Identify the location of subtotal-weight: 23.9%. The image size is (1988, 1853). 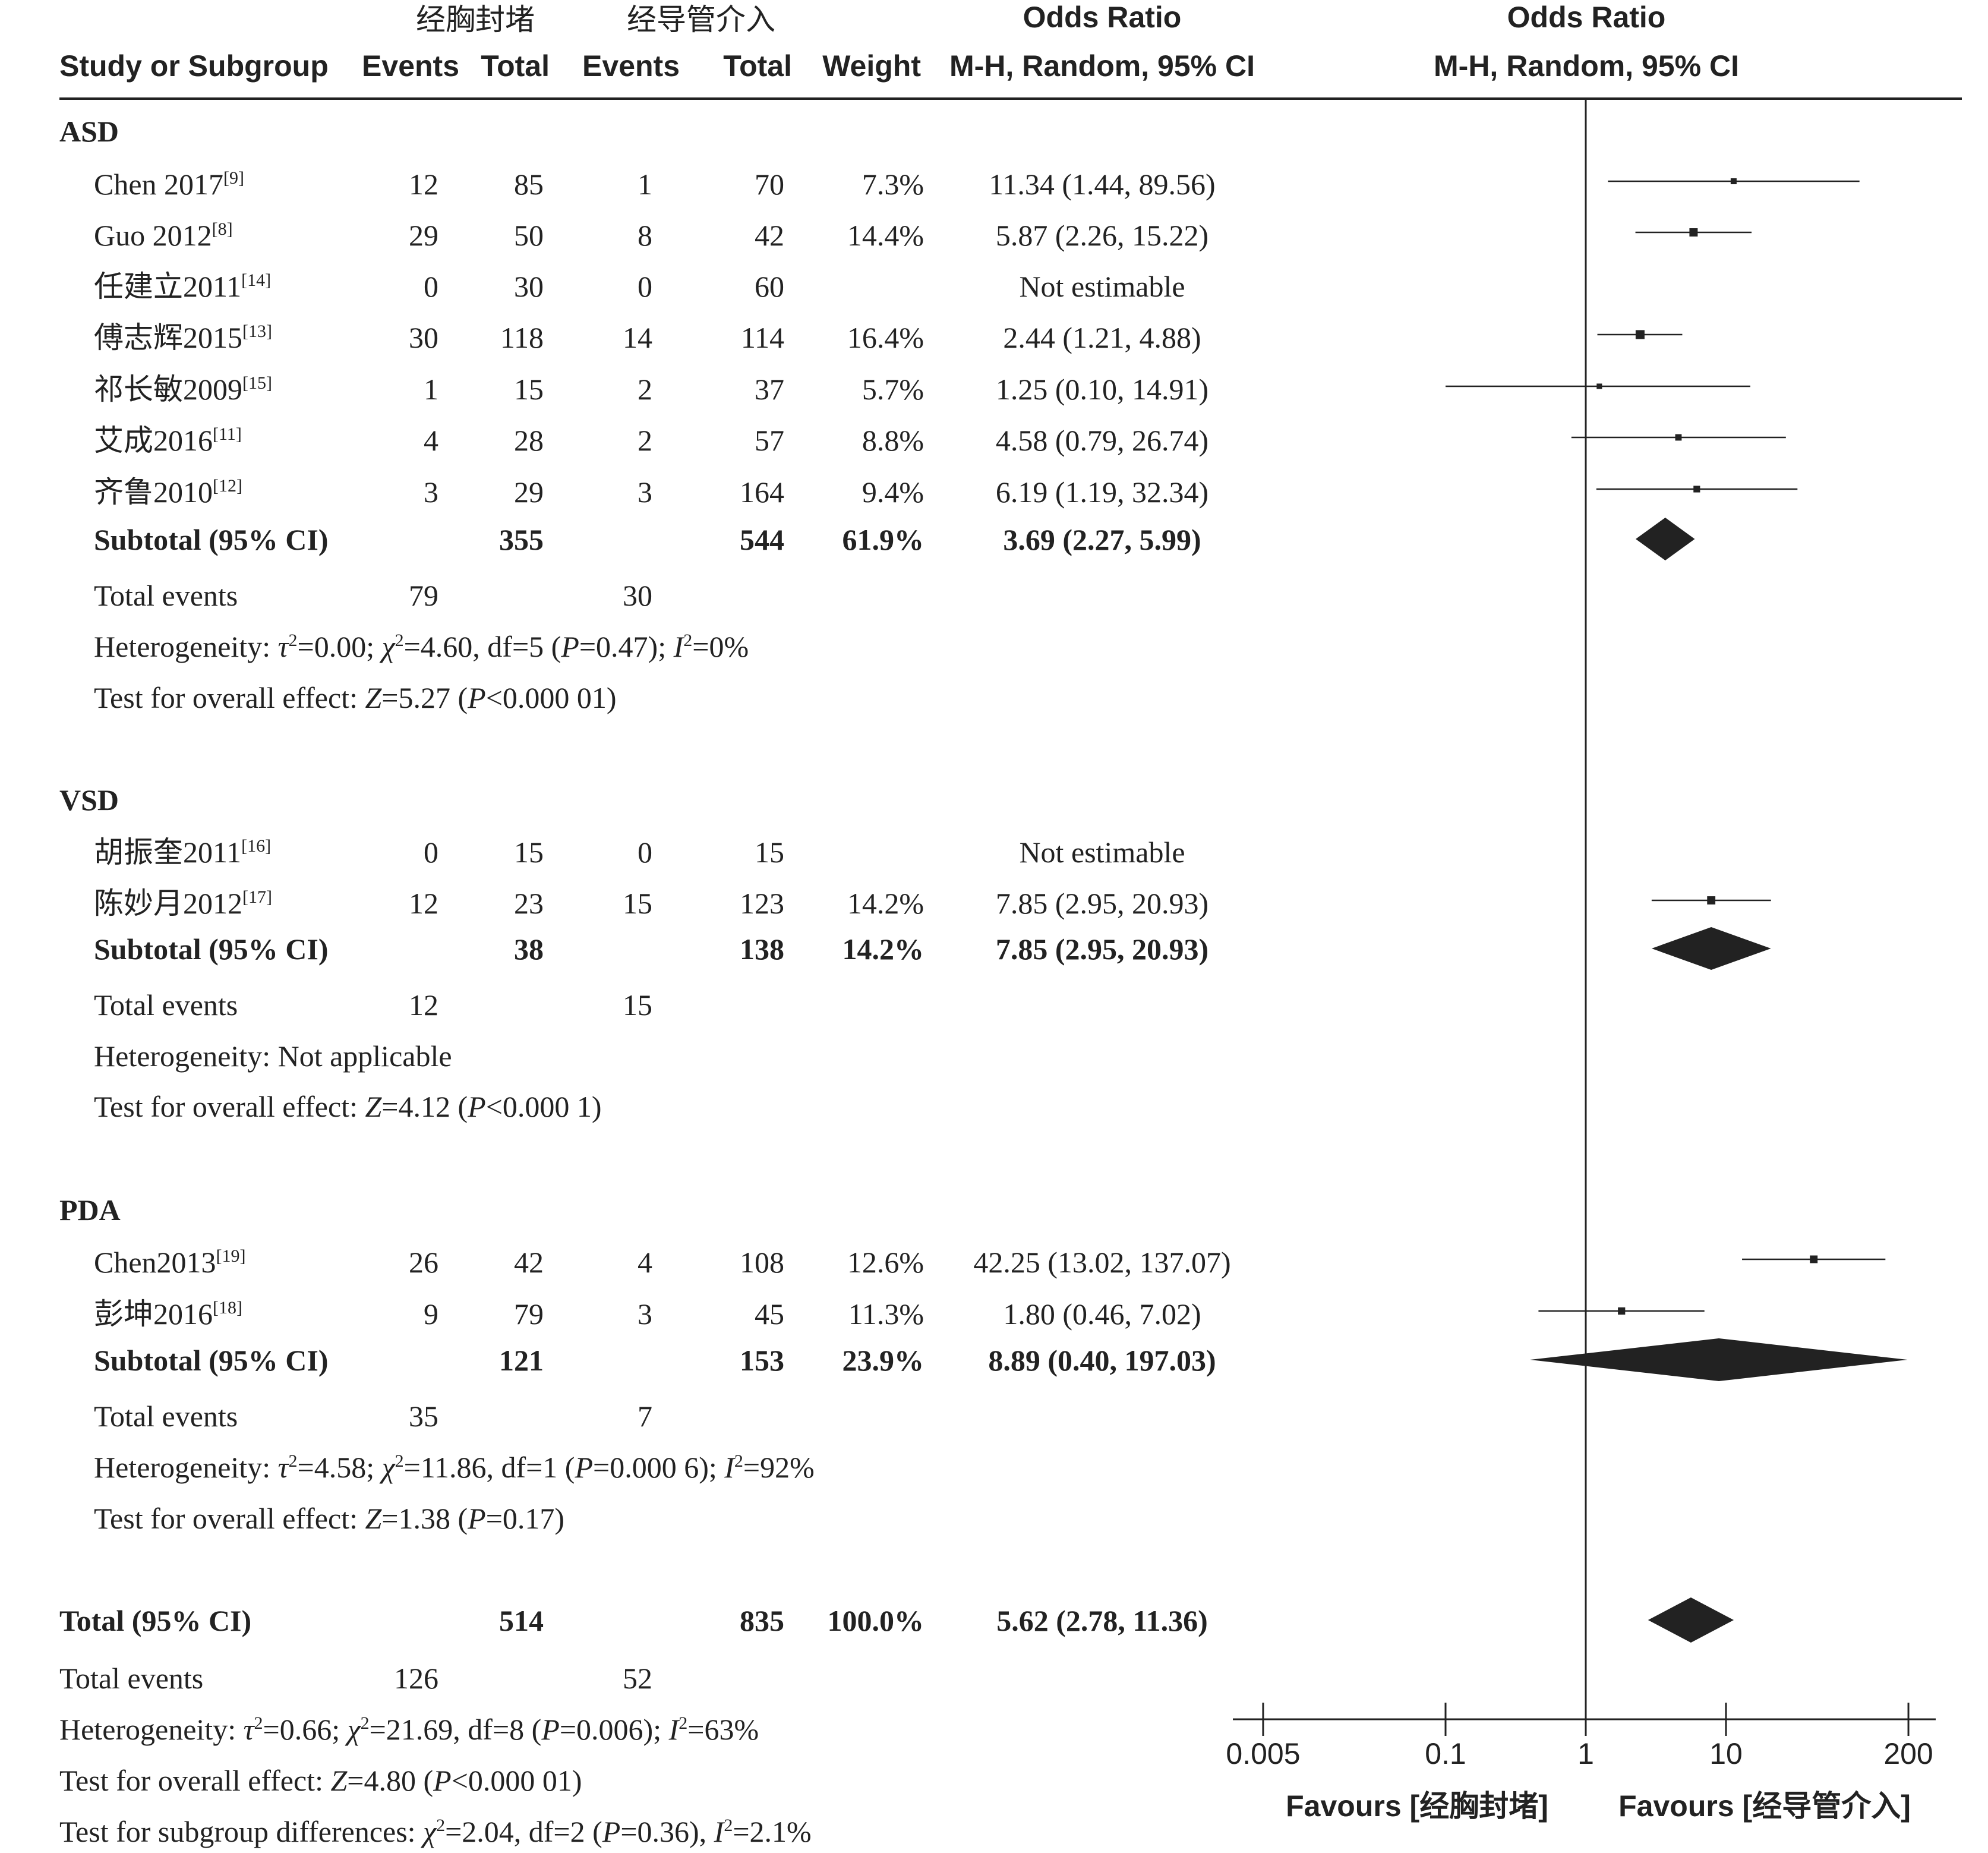
(883, 1360).